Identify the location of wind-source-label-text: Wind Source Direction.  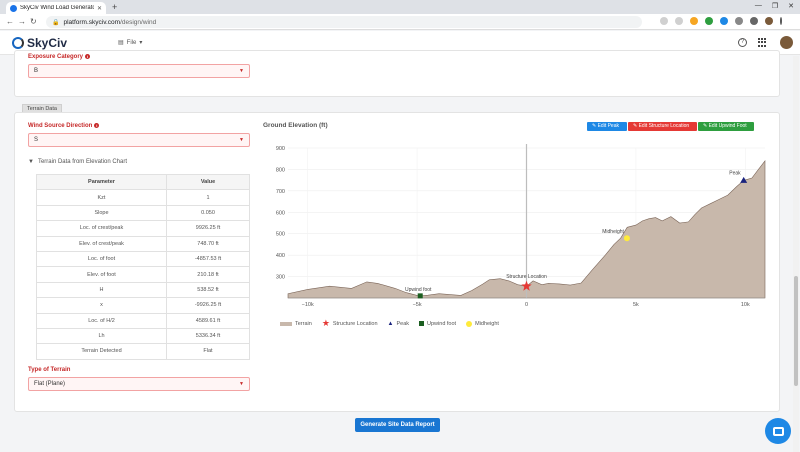
(60, 126).